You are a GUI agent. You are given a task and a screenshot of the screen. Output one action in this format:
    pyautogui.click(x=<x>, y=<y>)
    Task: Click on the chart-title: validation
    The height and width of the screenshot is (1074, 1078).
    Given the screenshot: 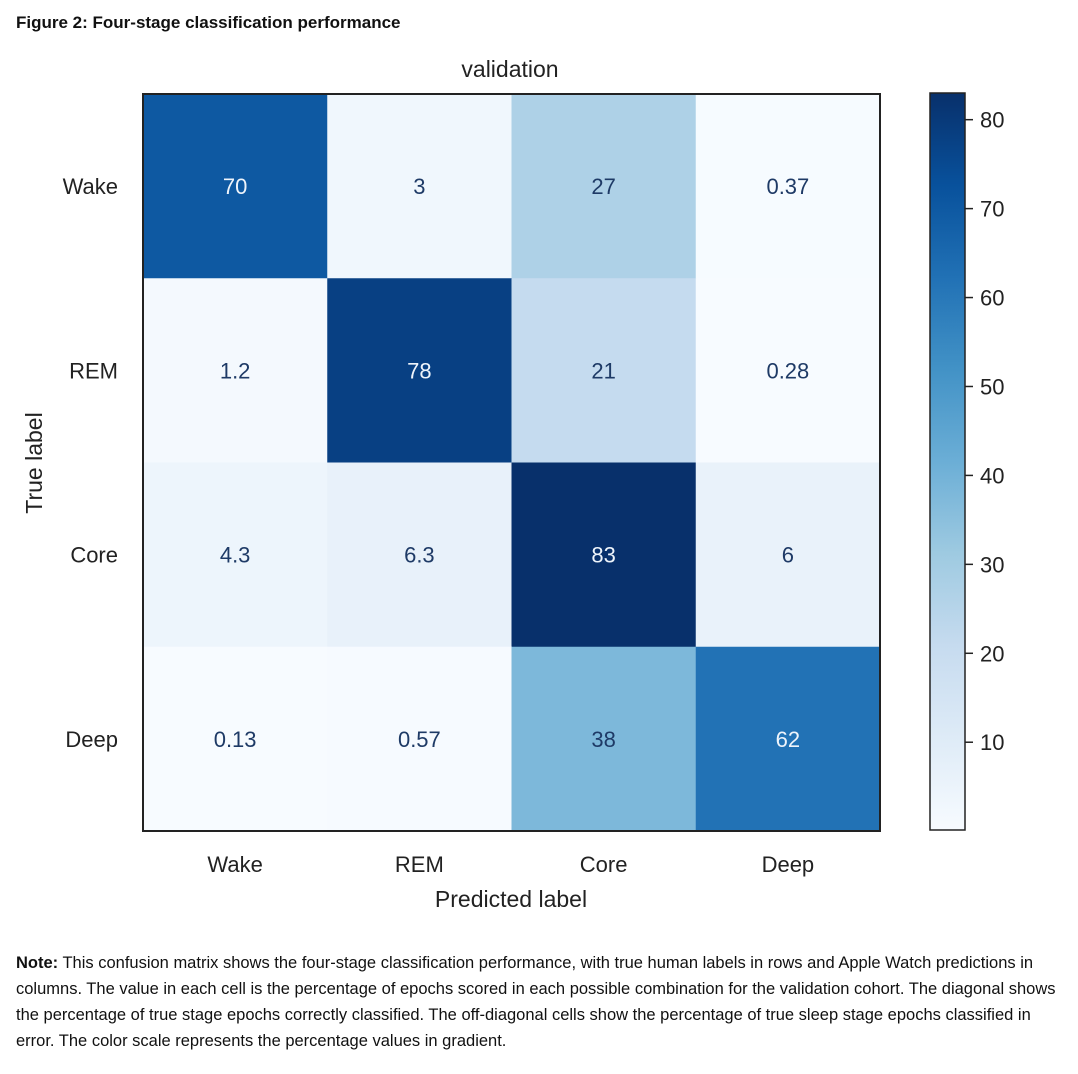 What is the action you would take?
    pyautogui.click(x=509, y=69)
    